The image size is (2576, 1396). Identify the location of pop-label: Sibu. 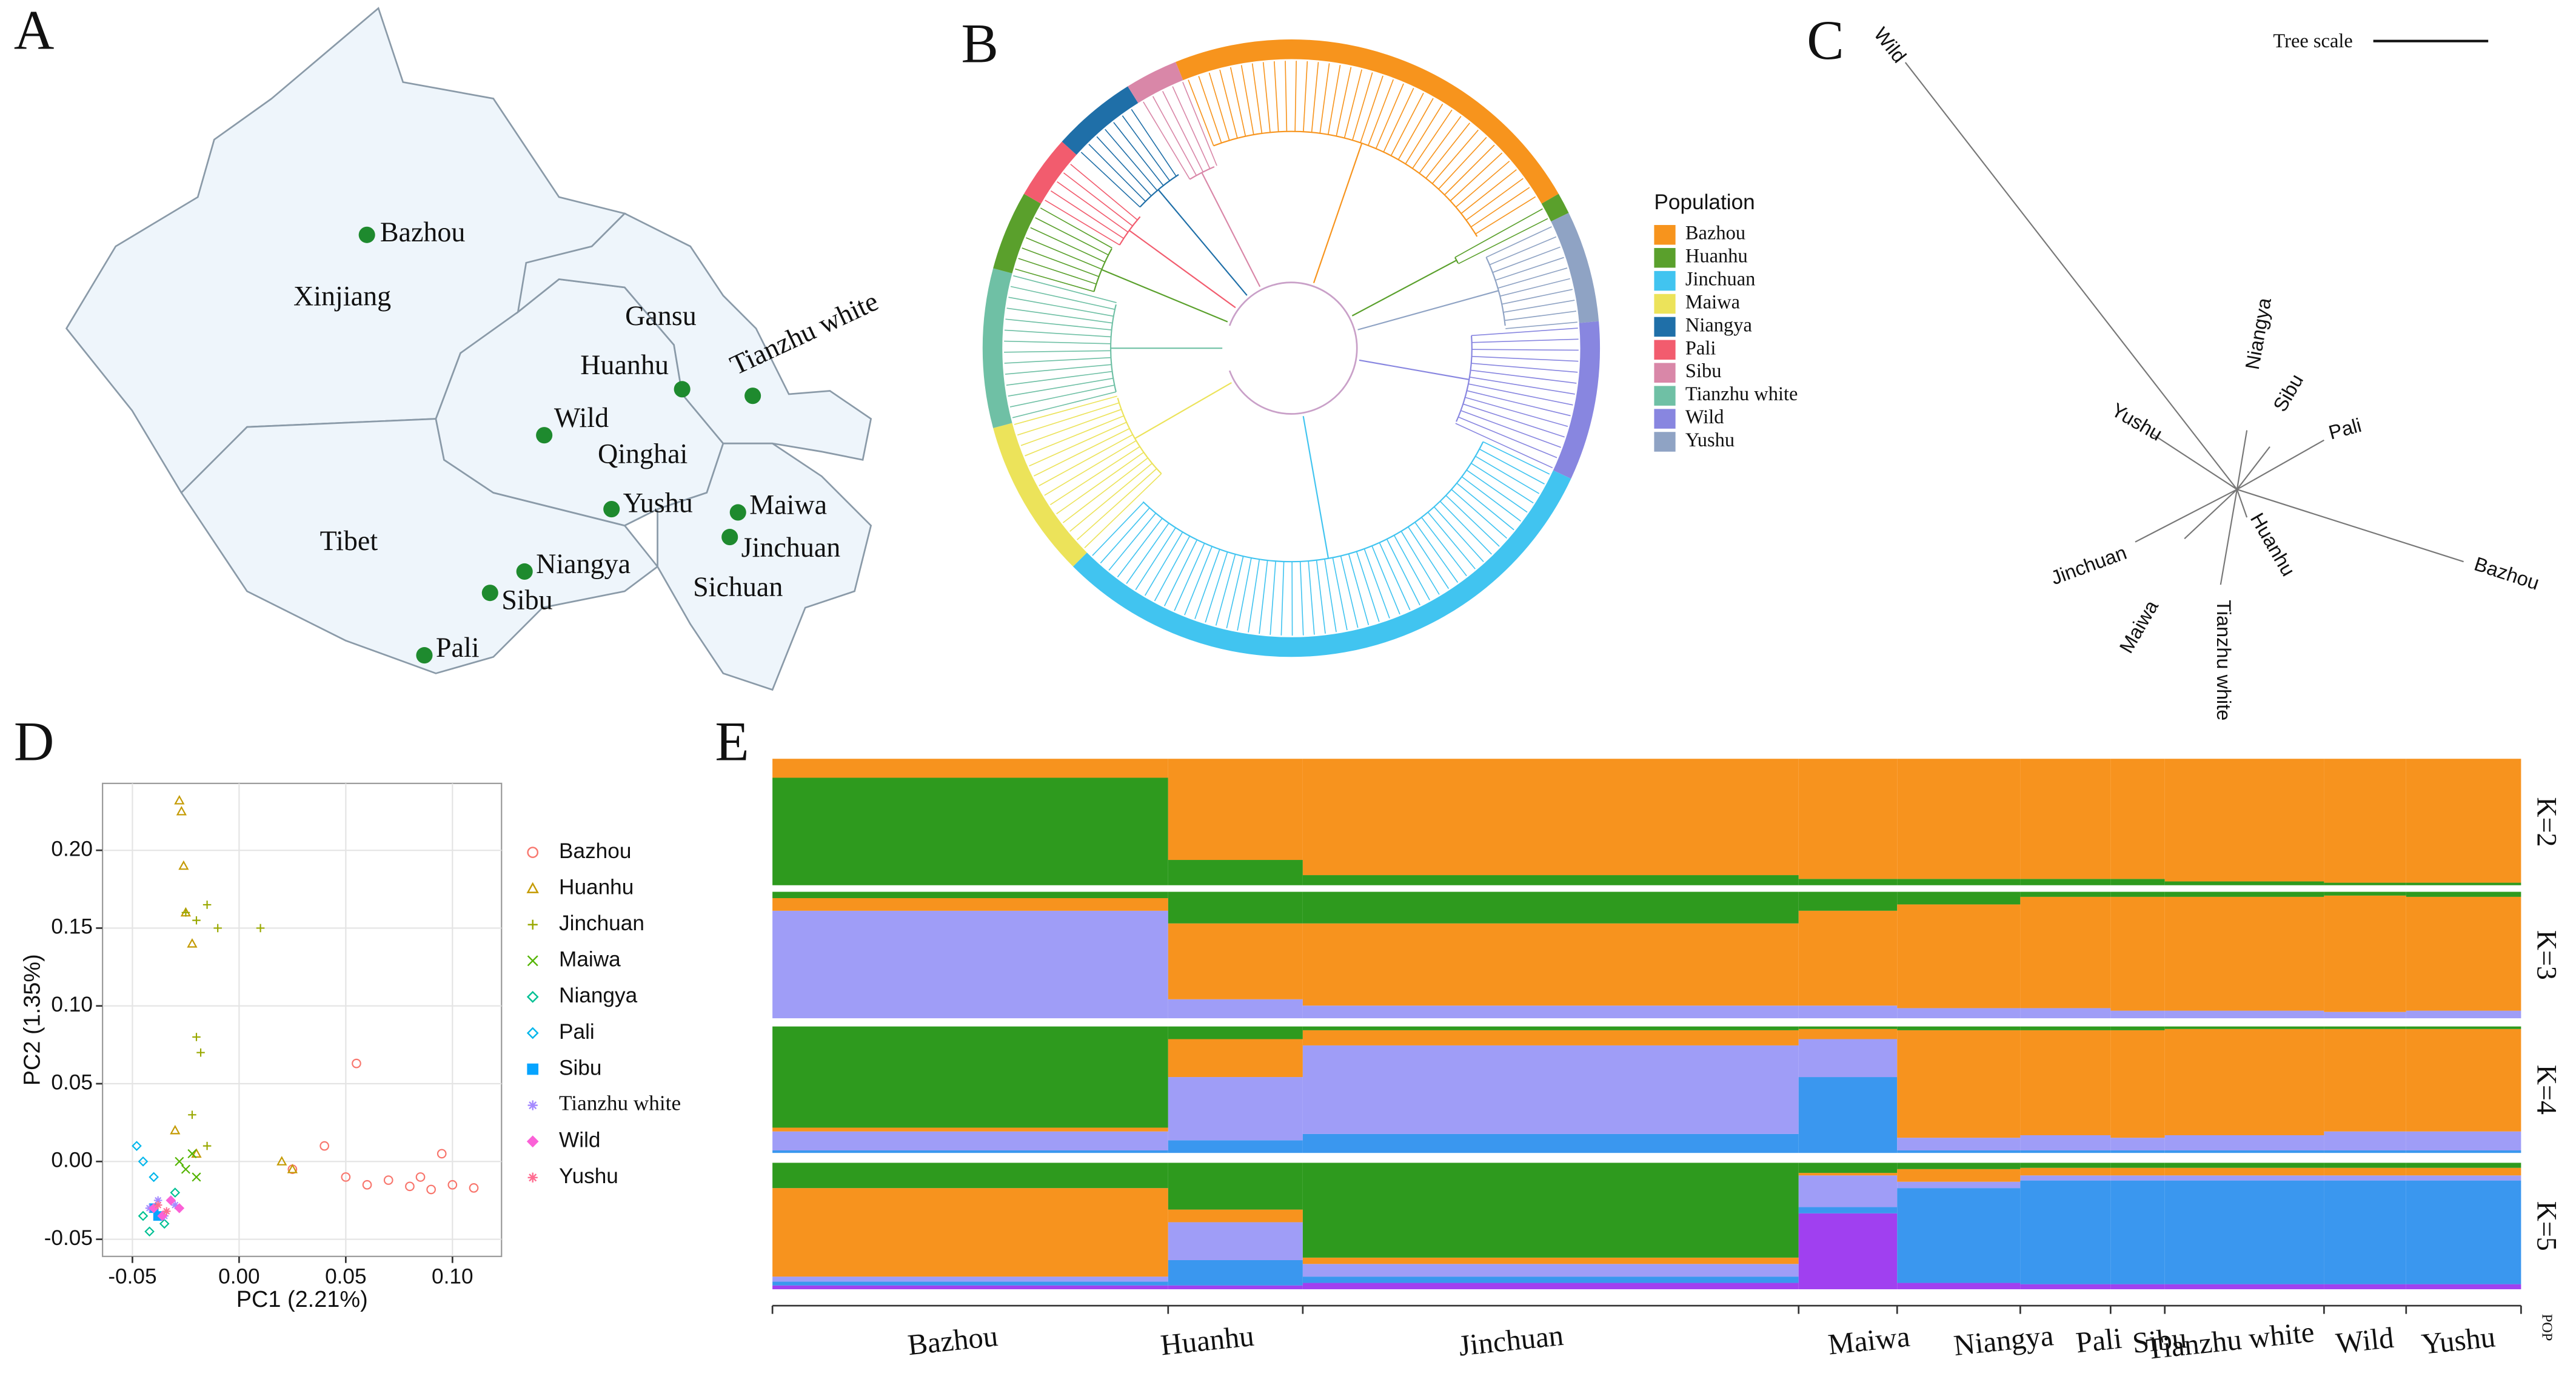
(2160, 1340).